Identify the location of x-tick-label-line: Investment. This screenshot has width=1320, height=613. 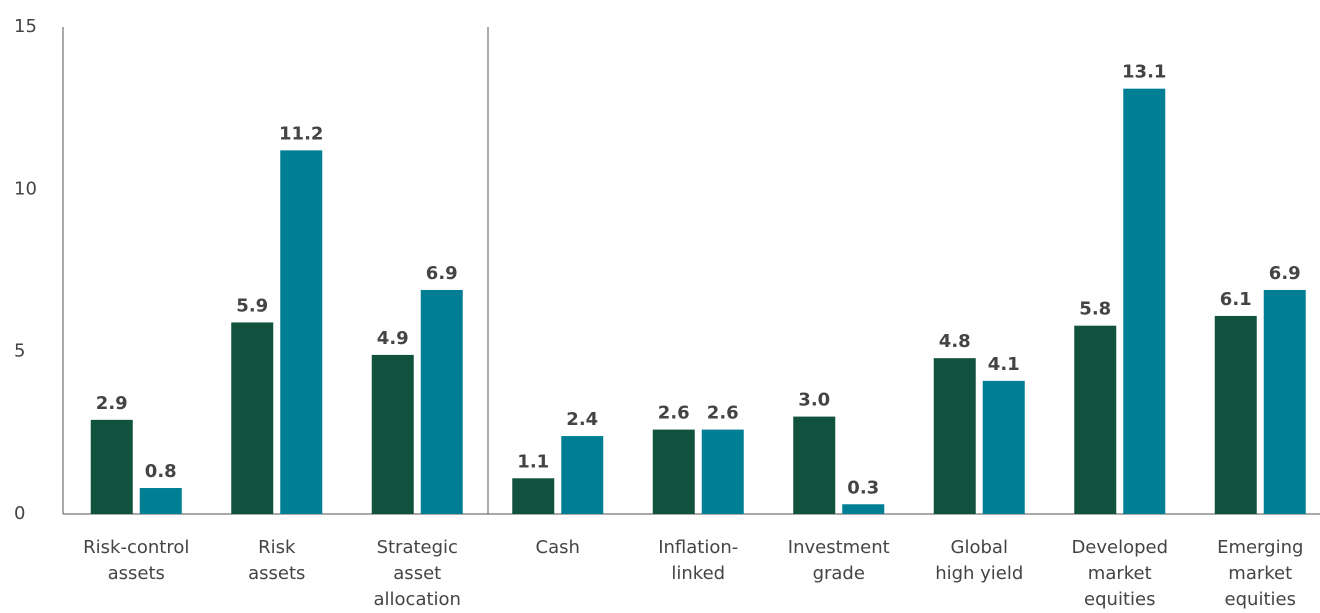
(839, 547).